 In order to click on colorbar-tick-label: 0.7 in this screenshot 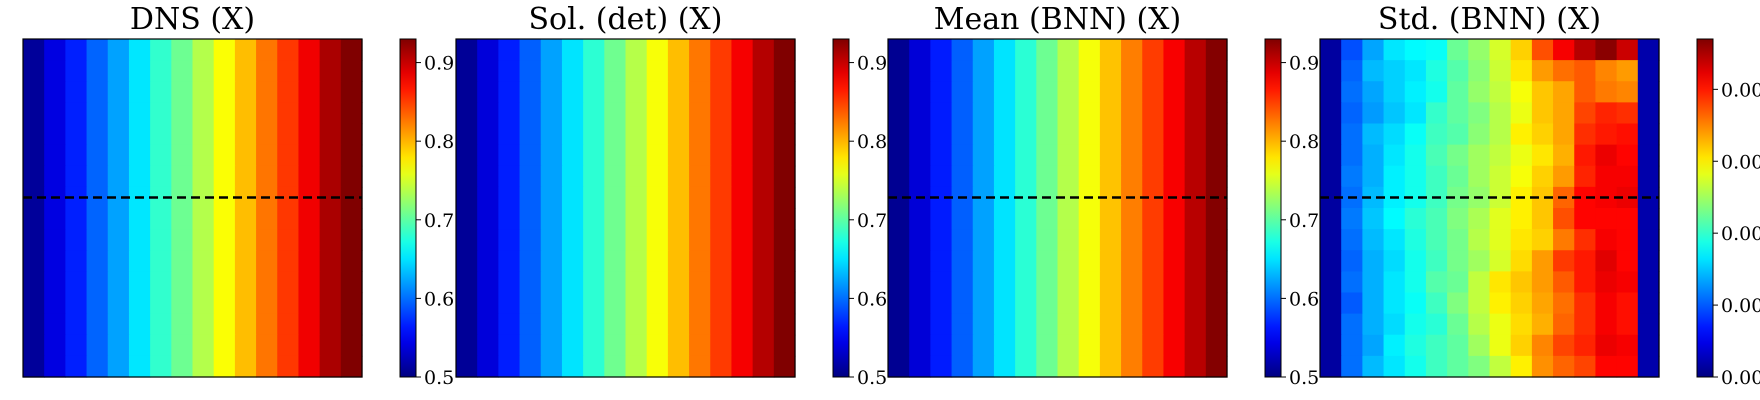, I will do `click(439, 221)`.